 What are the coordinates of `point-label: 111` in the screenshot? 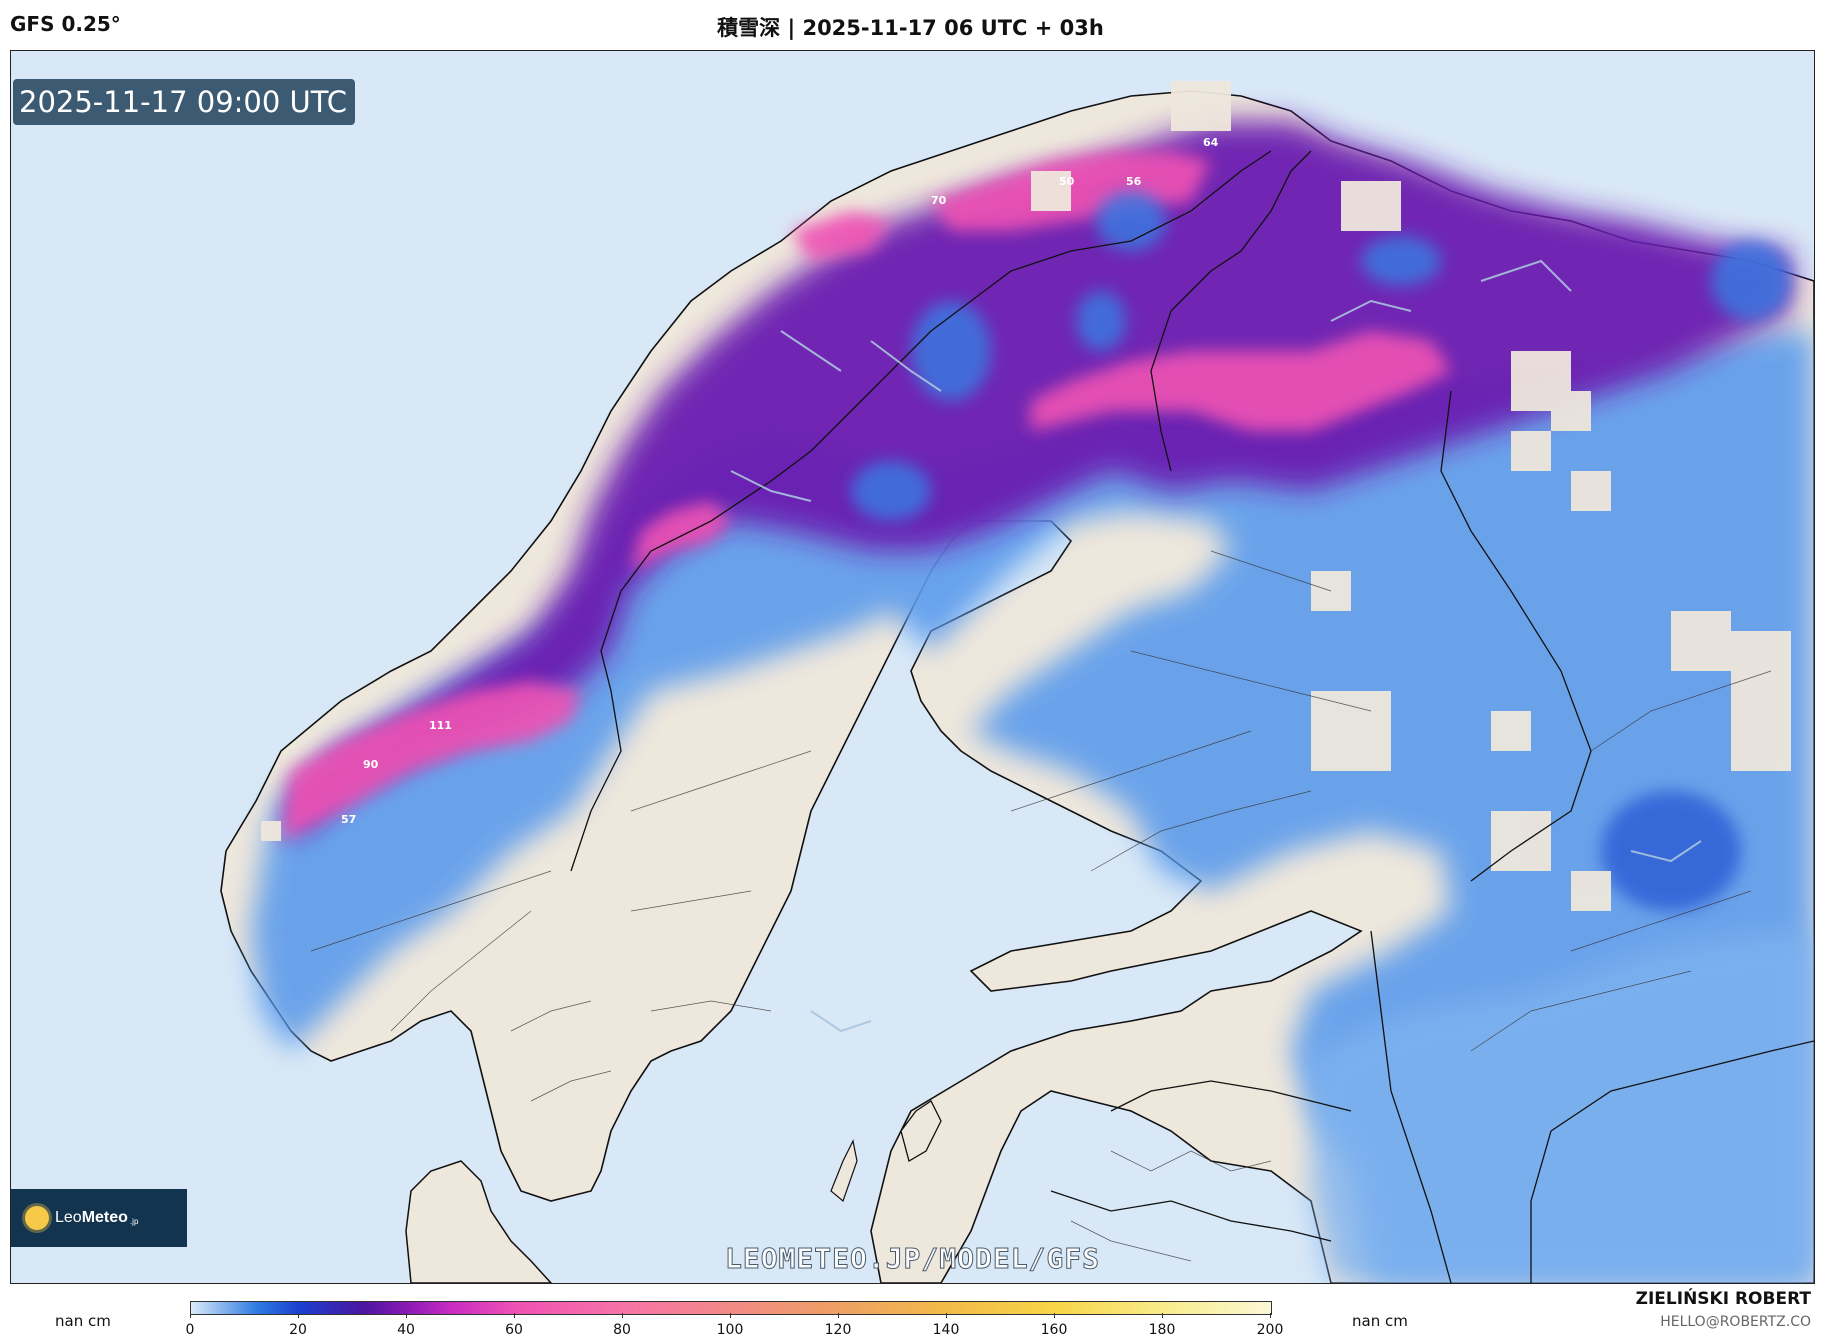 It's located at (440, 725).